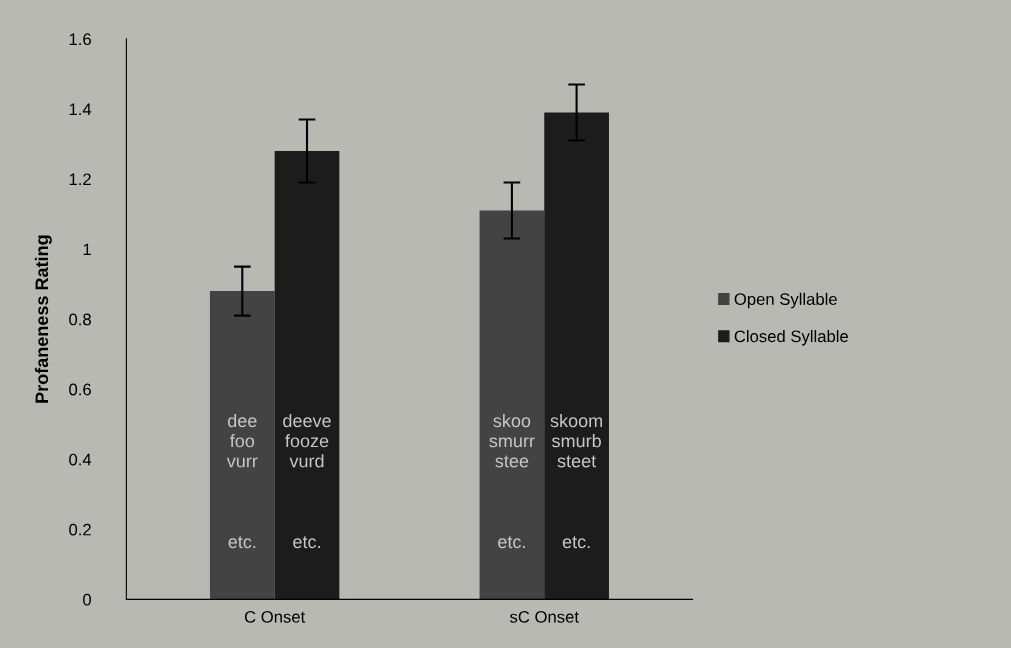 This screenshot has width=1011, height=648. What do you see at coordinates (512, 440) in the screenshot?
I see `annotation: skoo smurr stee` at bounding box center [512, 440].